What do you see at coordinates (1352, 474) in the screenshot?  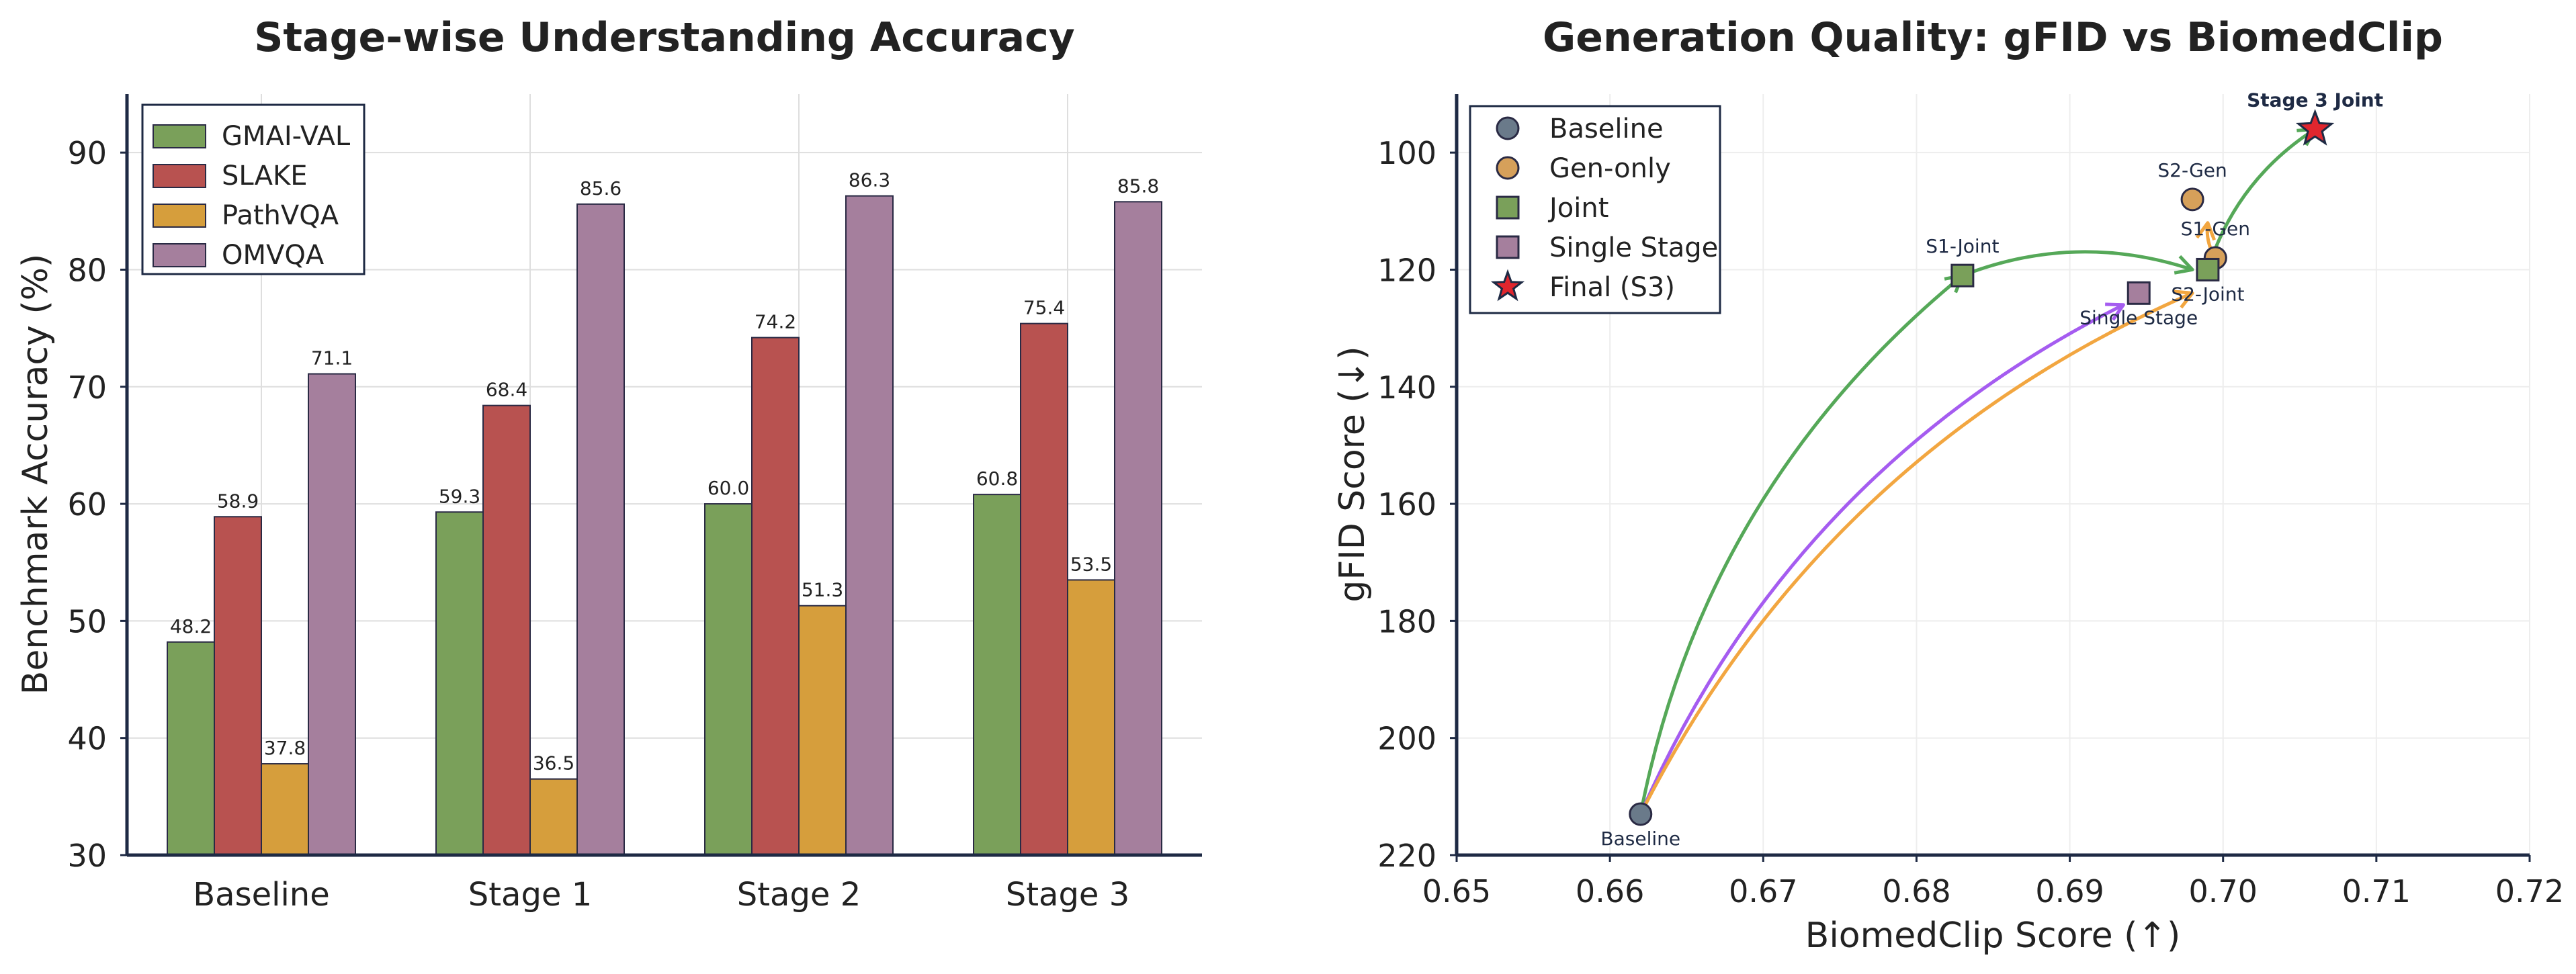 I see `y-axis-label: gFID Score (↓)` at bounding box center [1352, 474].